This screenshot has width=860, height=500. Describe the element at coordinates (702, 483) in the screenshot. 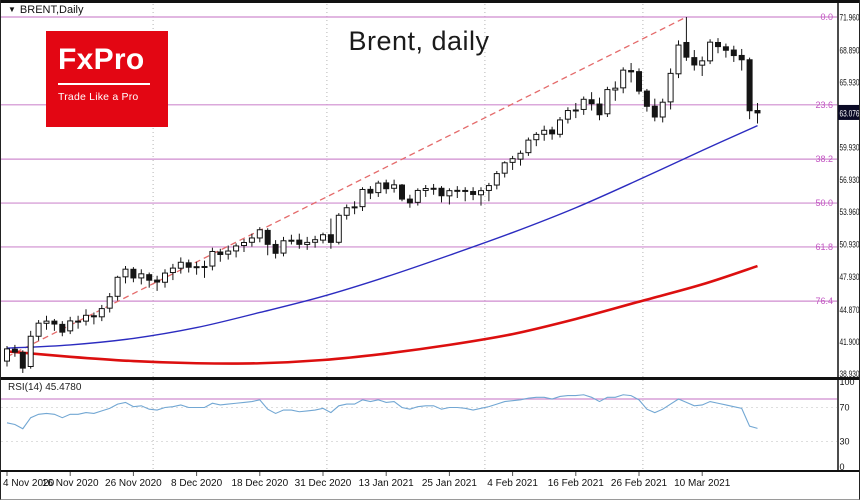

I see `time-axis-label: 10 Mar 2021` at that location.